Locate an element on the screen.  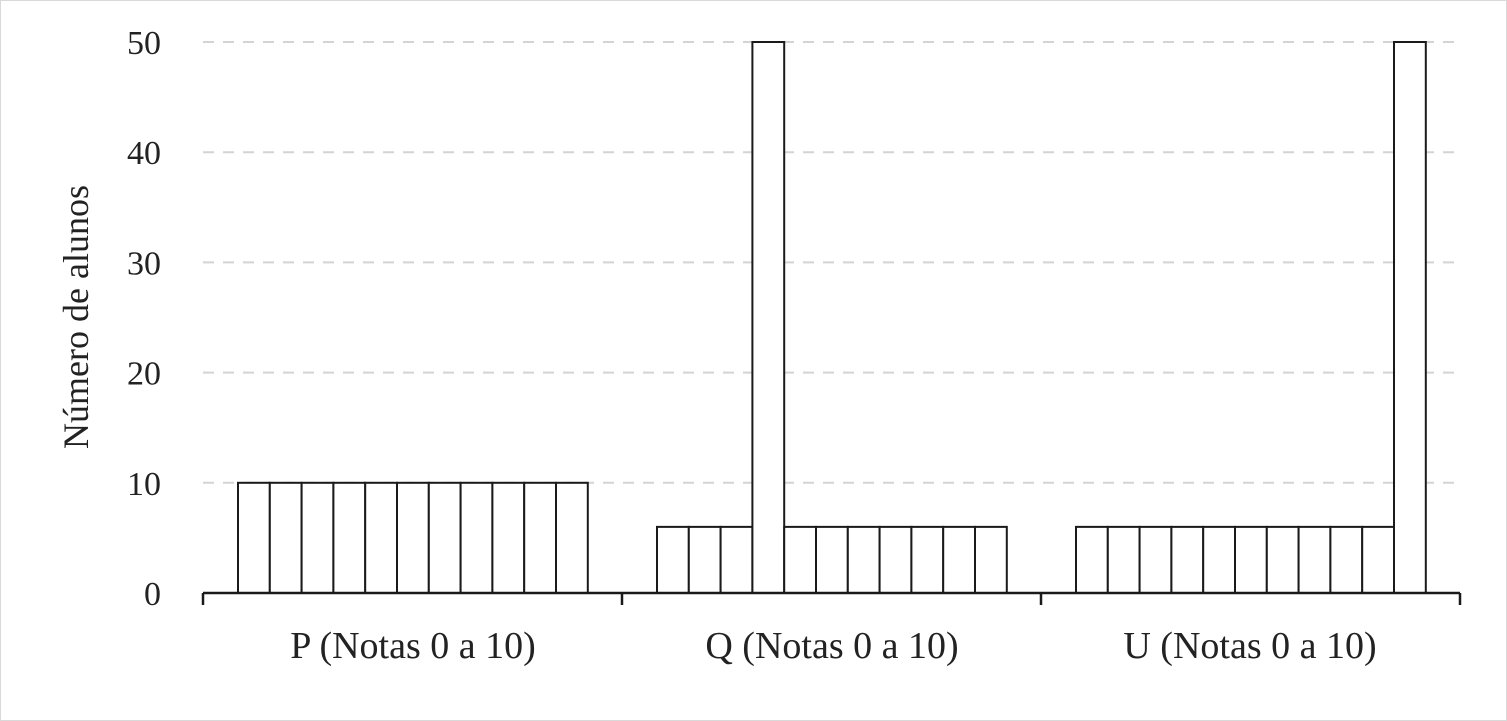
x-axis is located at coordinates (831, 598).